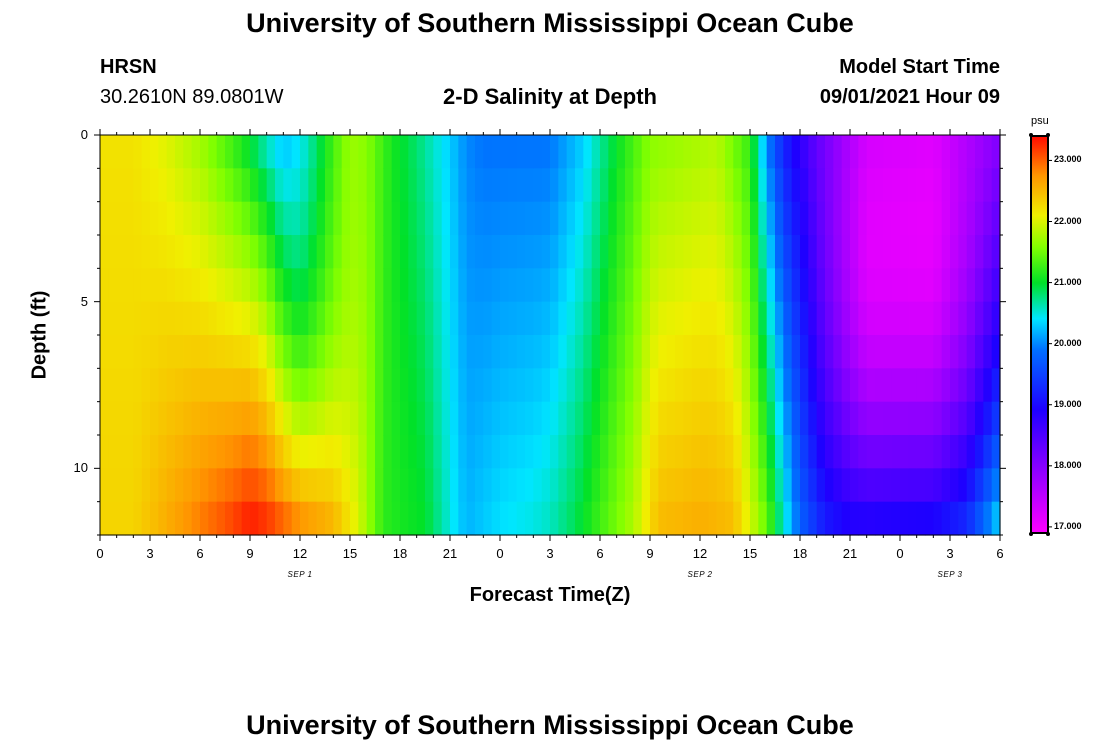 The image size is (1100, 750). Describe the element at coordinates (950, 574) in the screenshot. I see `day-label: SEP 3` at that location.